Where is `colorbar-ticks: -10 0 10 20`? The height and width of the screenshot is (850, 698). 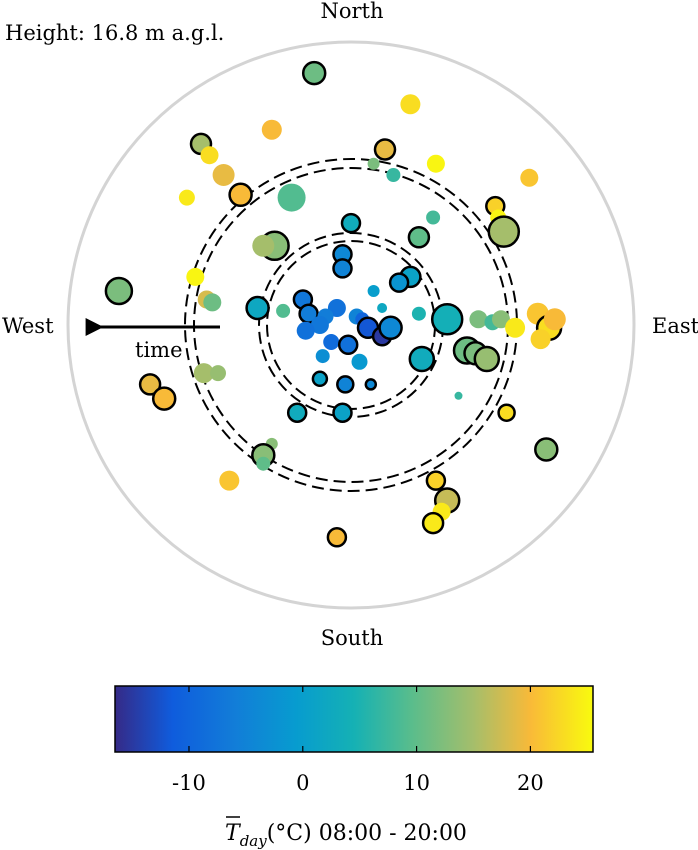
colorbar-ticks: -10 0 10 20 is located at coordinates (358, 740).